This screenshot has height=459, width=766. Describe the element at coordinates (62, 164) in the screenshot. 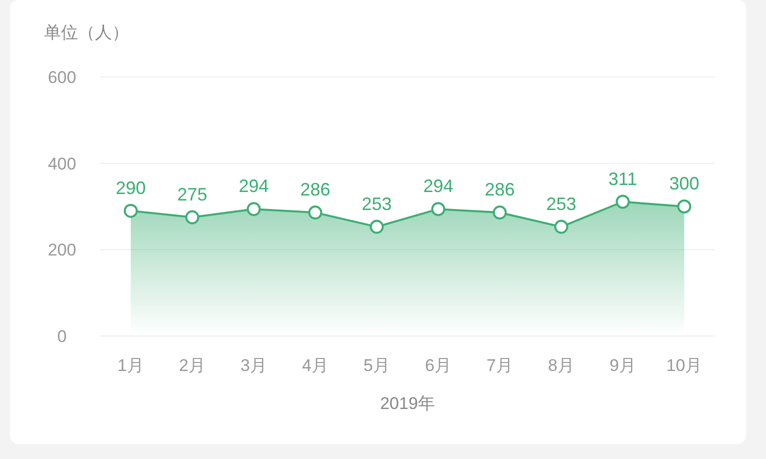

I see `y-tick-label: 400` at that location.